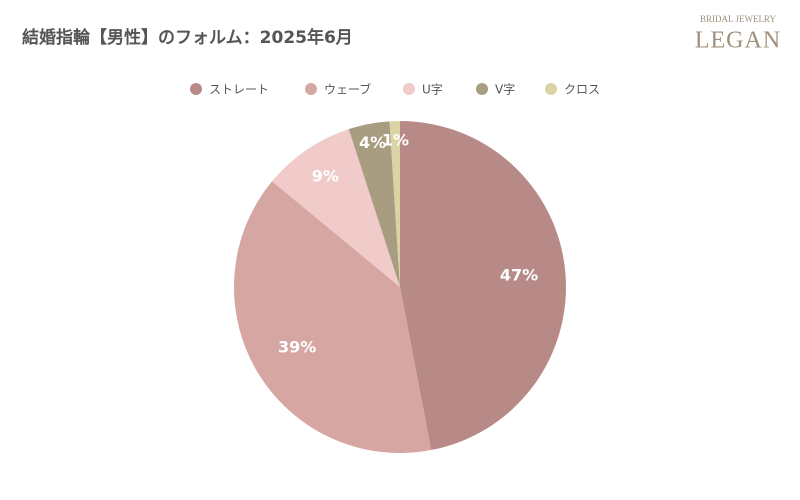  I want to click on brand-name: LEGAN, so click(738, 41).